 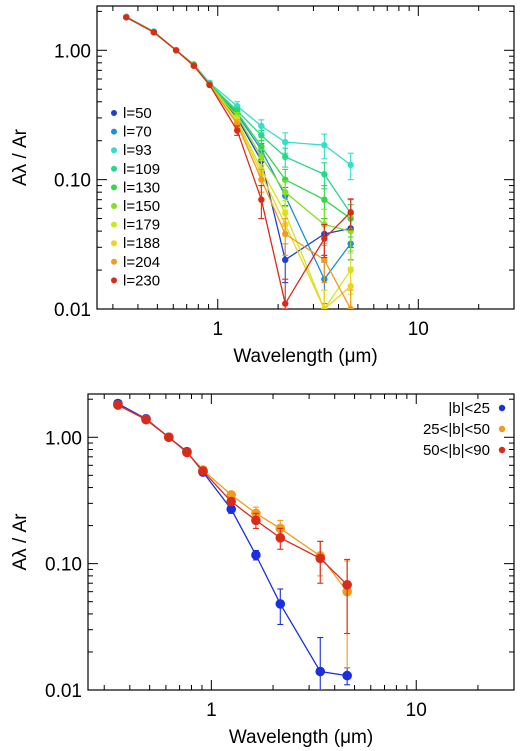 What do you see at coordinates (137, 113) in the screenshot?
I see `legend-label: l=50` at bounding box center [137, 113].